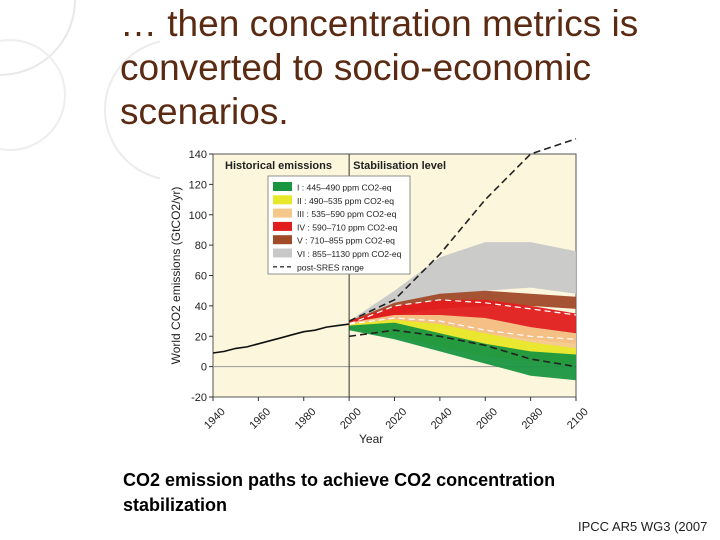  Describe the element at coordinates (80, 90) in the screenshot. I see `decorative-circles` at that location.